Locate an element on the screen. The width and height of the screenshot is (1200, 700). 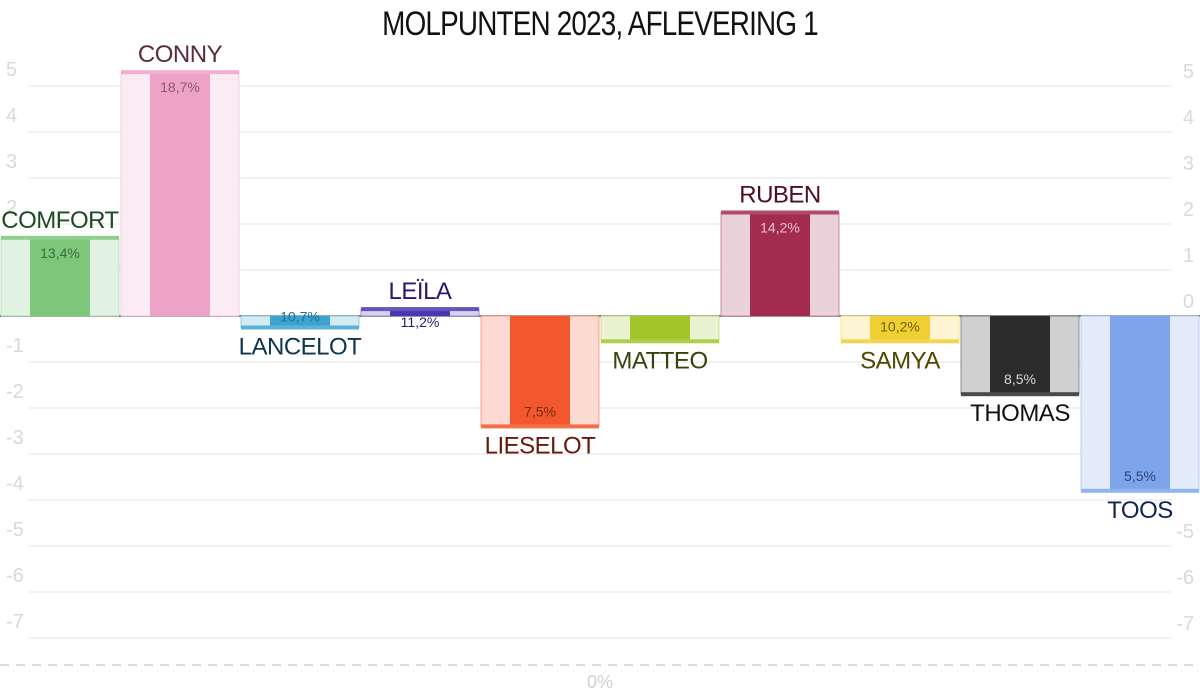
percentage-label: 10,2% is located at coordinates (900, 326).